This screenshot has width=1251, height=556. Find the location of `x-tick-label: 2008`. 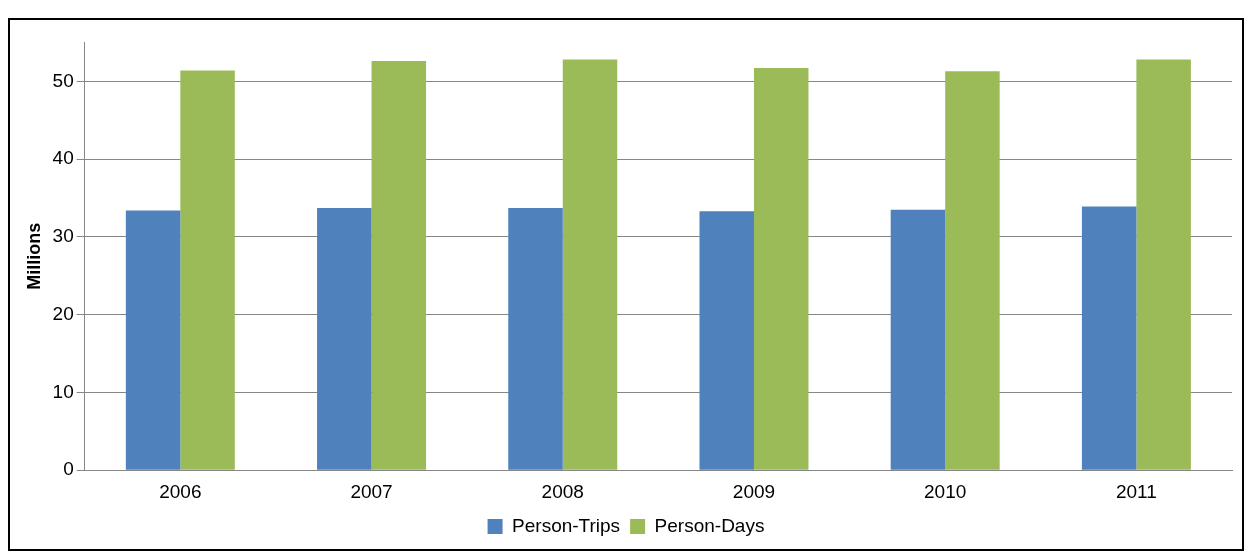

x-tick-label: 2008 is located at coordinates (562, 491).